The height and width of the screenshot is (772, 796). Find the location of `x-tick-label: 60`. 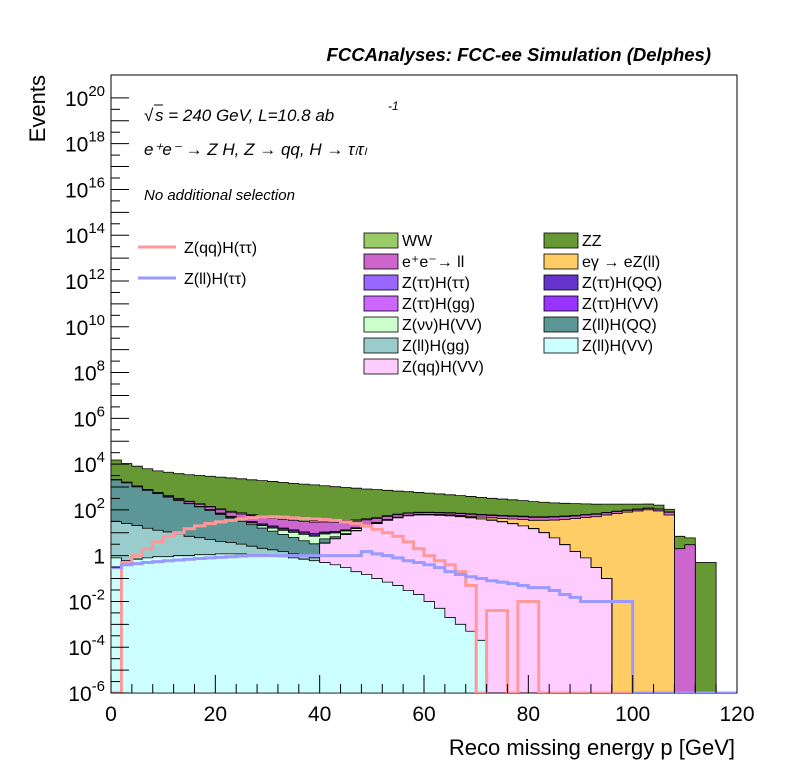

x-tick-label: 60 is located at coordinates (423, 714).